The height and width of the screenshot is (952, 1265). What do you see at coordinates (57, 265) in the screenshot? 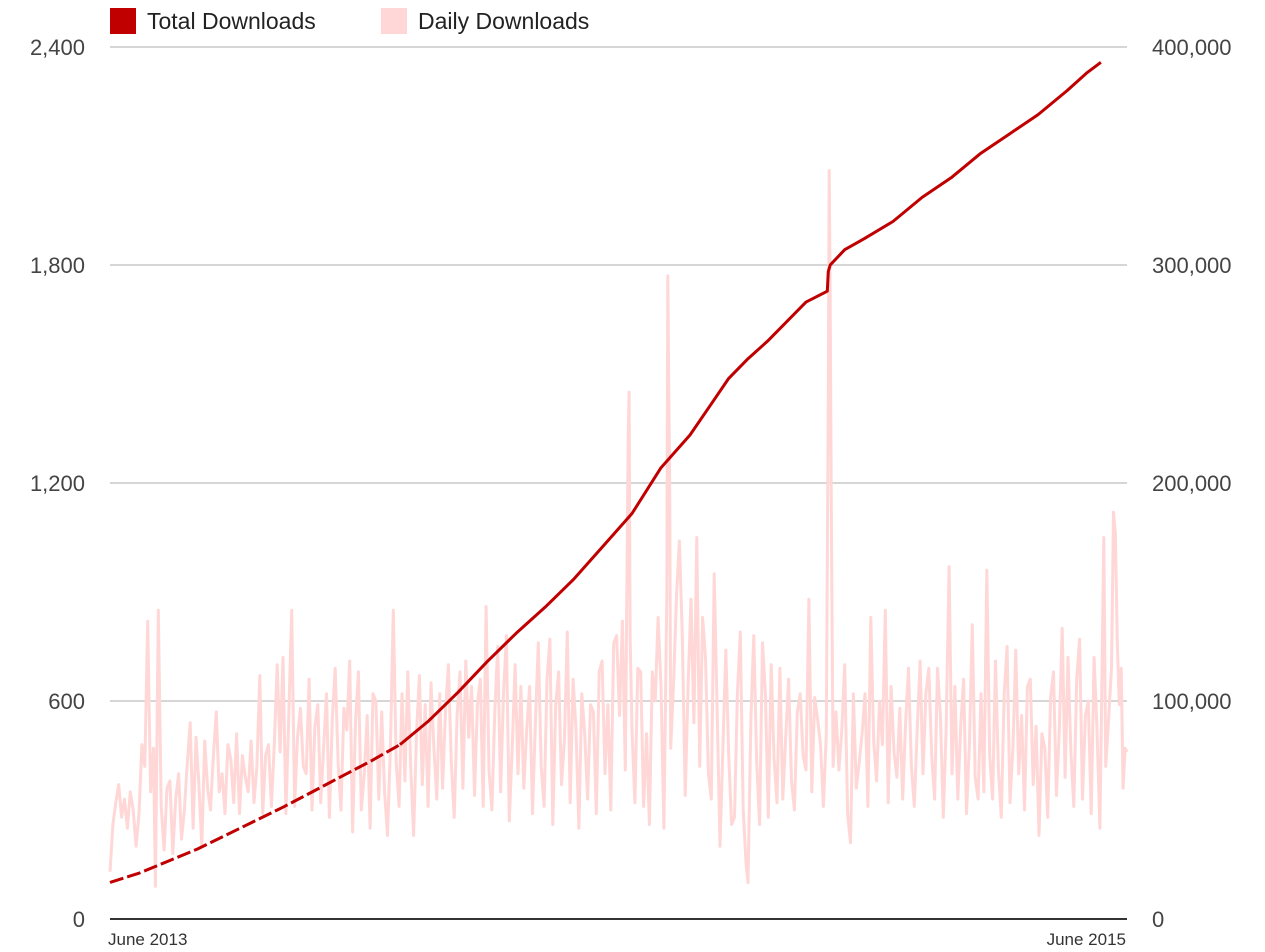
I see `left-tick-label: 1,800` at bounding box center [57, 265].